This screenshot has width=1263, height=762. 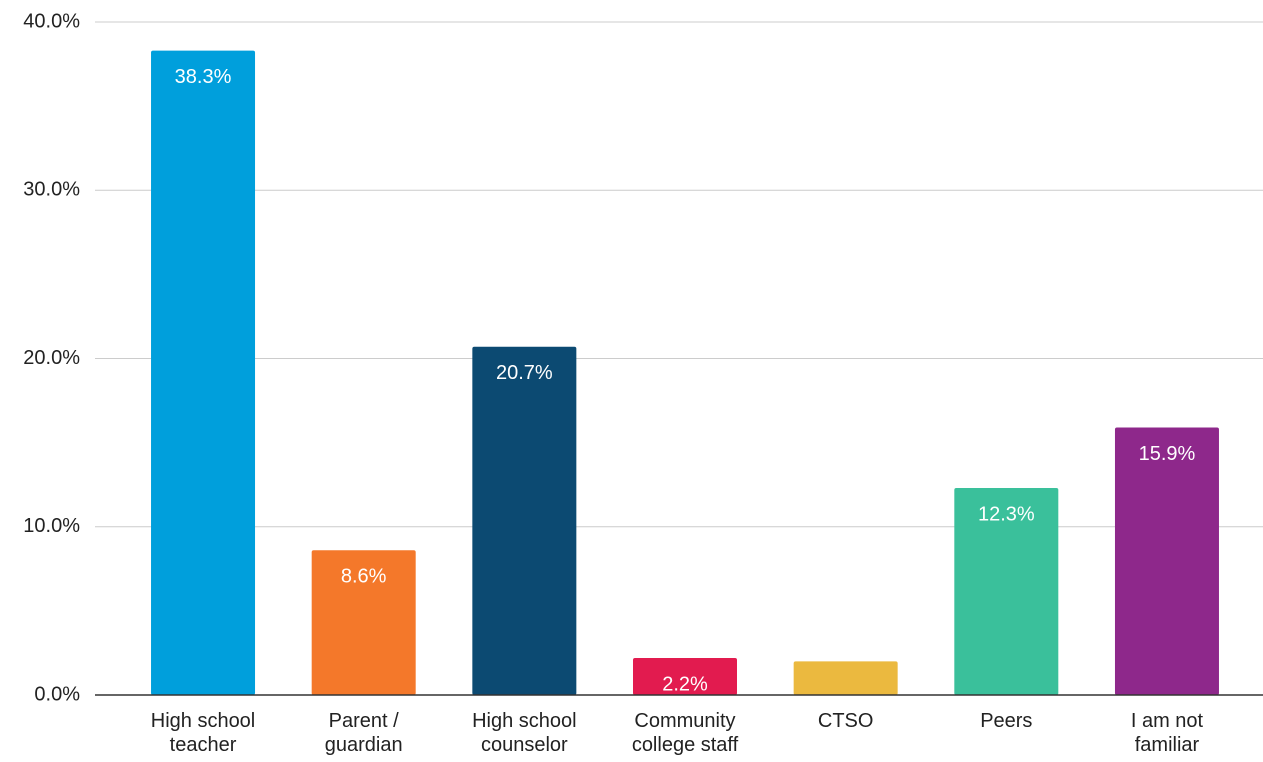 I want to click on x-tick-label: Community college staff, so click(x=685, y=733).